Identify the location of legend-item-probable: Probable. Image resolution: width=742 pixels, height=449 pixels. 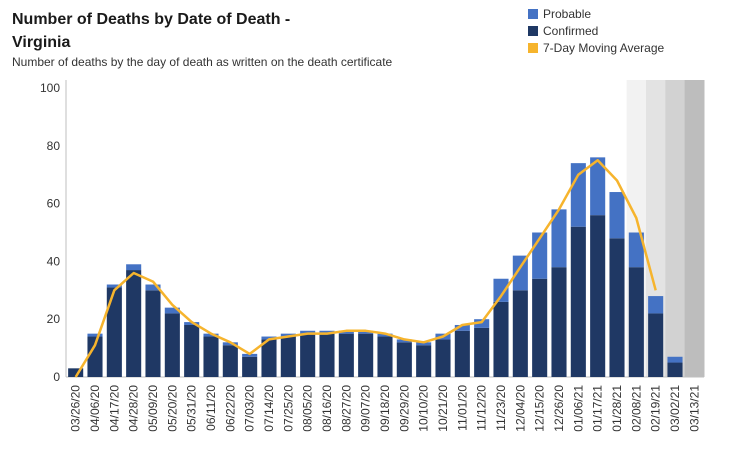
(596, 13).